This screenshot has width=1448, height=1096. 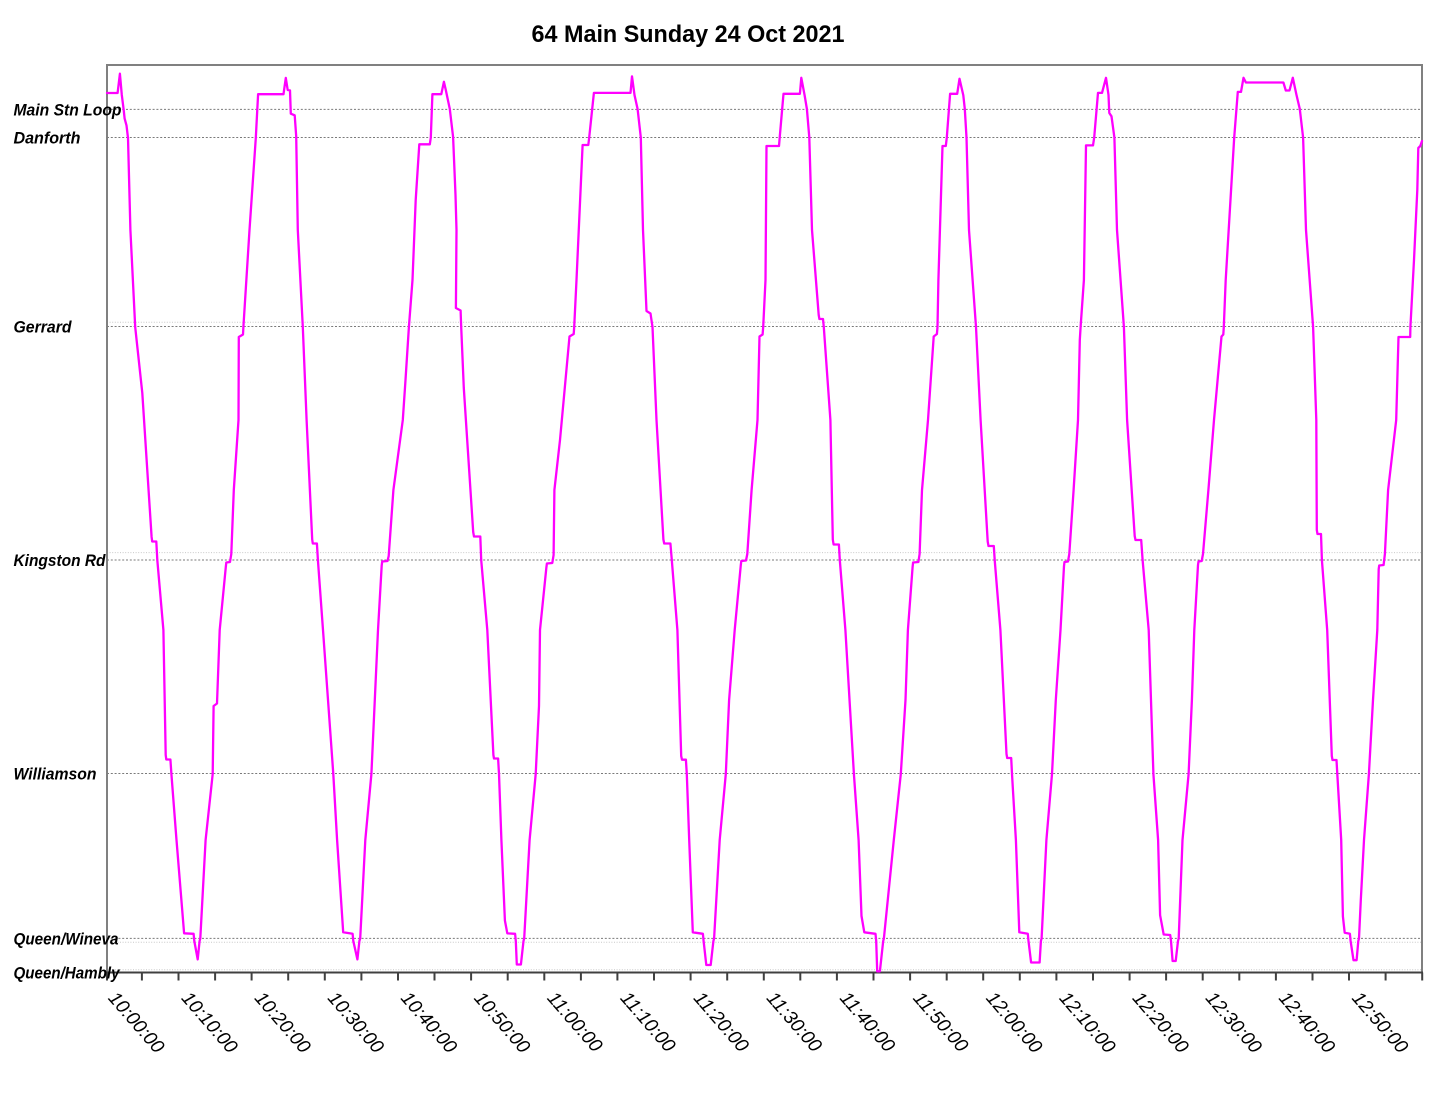 What do you see at coordinates (55, 775) in the screenshot?
I see `svg-text: Williamson` at bounding box center [55, 775].